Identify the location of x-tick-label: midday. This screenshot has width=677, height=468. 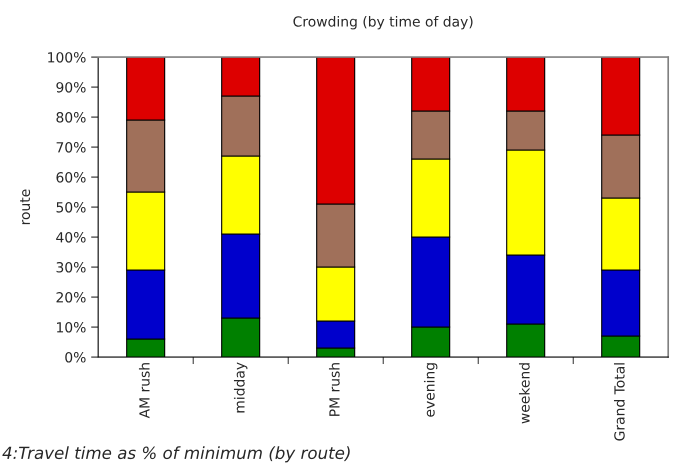
(241, 387).